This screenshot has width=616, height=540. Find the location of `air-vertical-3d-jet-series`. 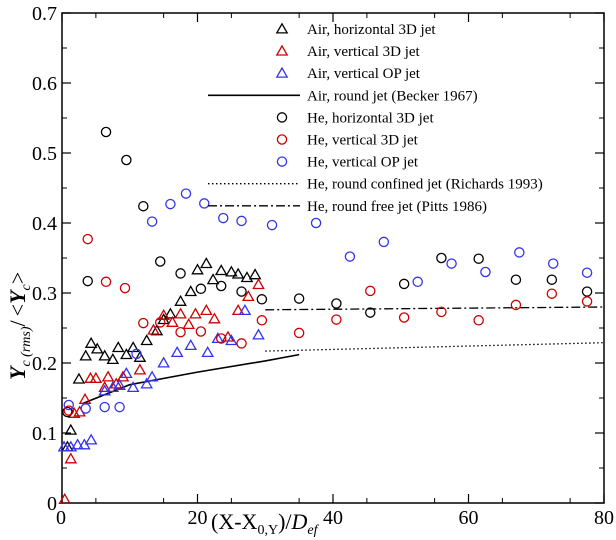

air-vertical-3d-jet-series is located at coordinates (161, 391).